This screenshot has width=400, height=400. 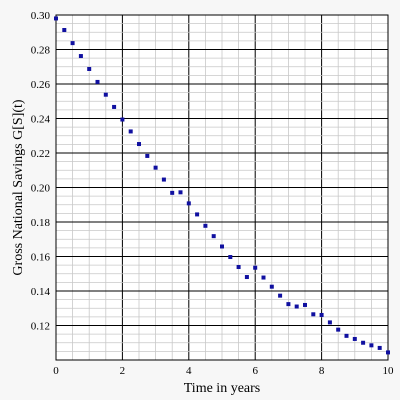 What do you see at coordinates (41, 189) in the screenshot?
I see `y-tick-label: 0.20` at bounding box center [41, 189].